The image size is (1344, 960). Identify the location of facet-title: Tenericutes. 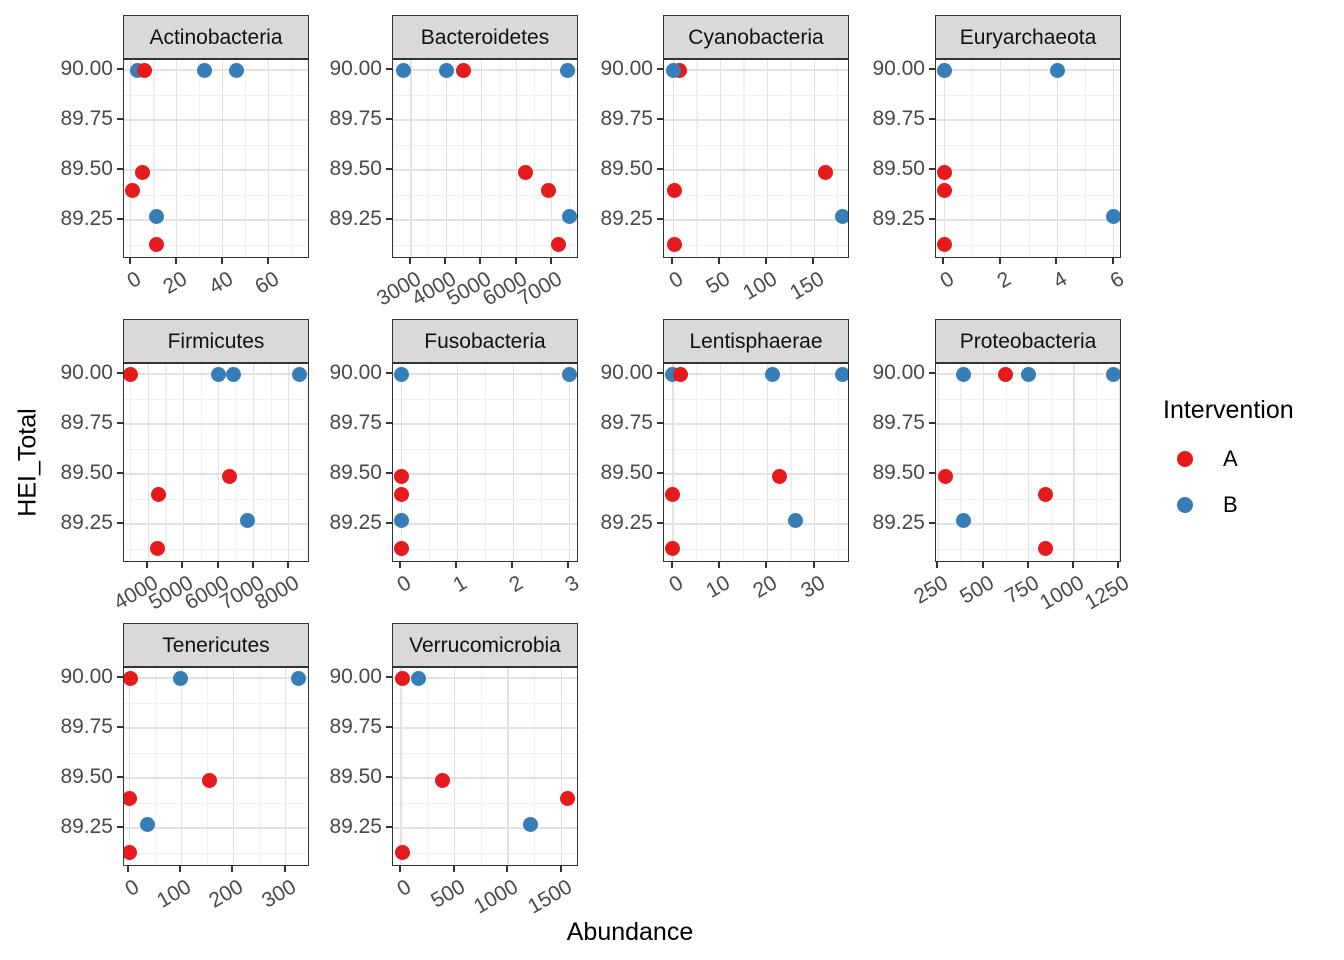
(216, 645).